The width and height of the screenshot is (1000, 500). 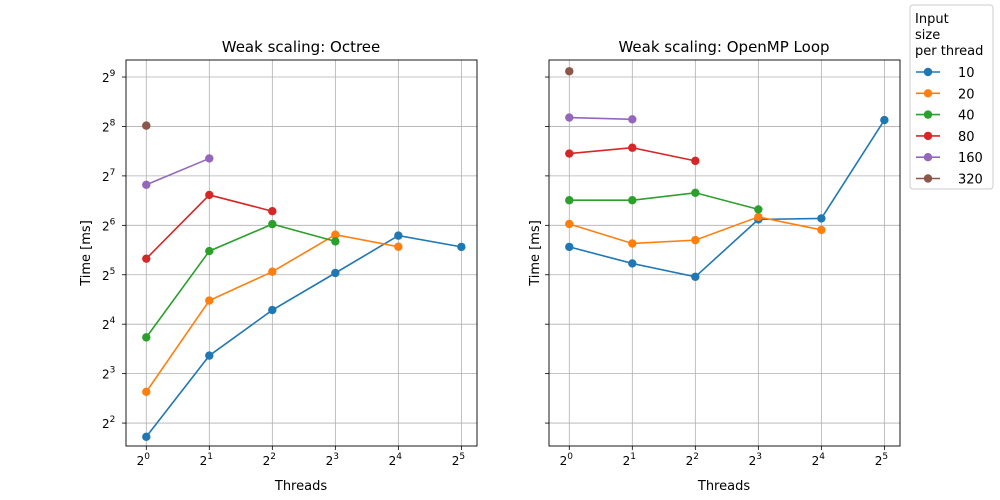 I want to click on x-tick-label: 20, so click(x=567, y=460).